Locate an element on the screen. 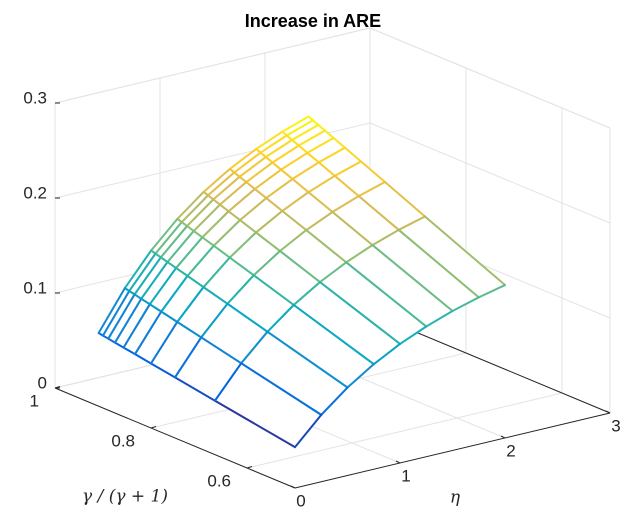  z-tick-label: 0 is located at coordinates (42, 382).